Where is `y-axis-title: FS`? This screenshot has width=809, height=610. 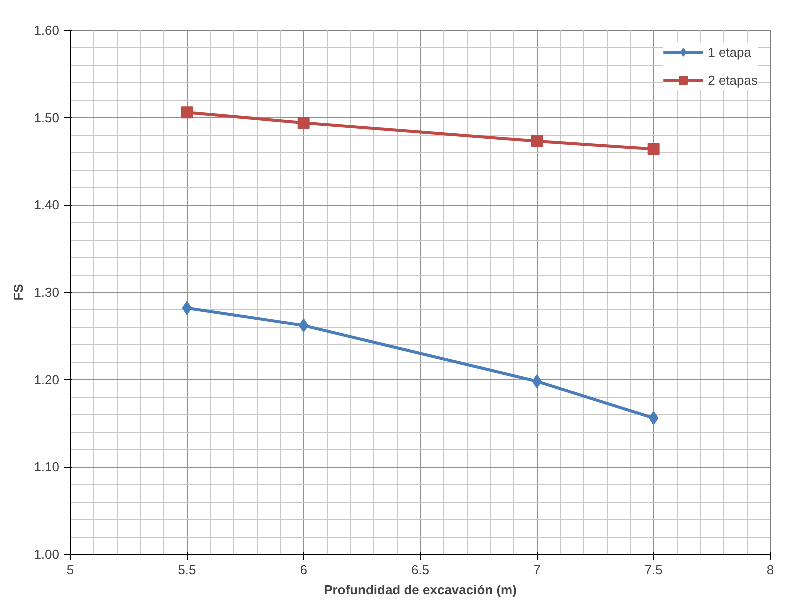 y-axis-title: FS is located at coordinates (18, 292).